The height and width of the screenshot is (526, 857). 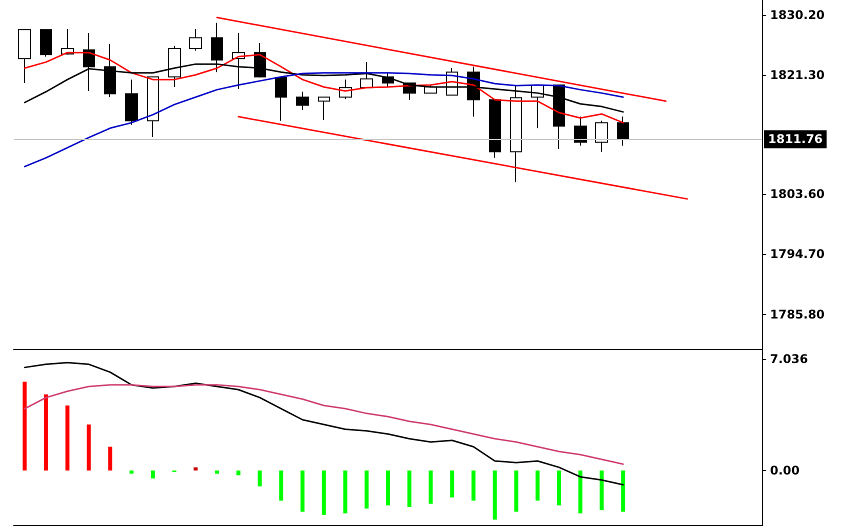 What do you see at coordinates (797, 75) in the screenshot?
I see `y-tick-label: 1821.30` at bounding box center [797, 75].